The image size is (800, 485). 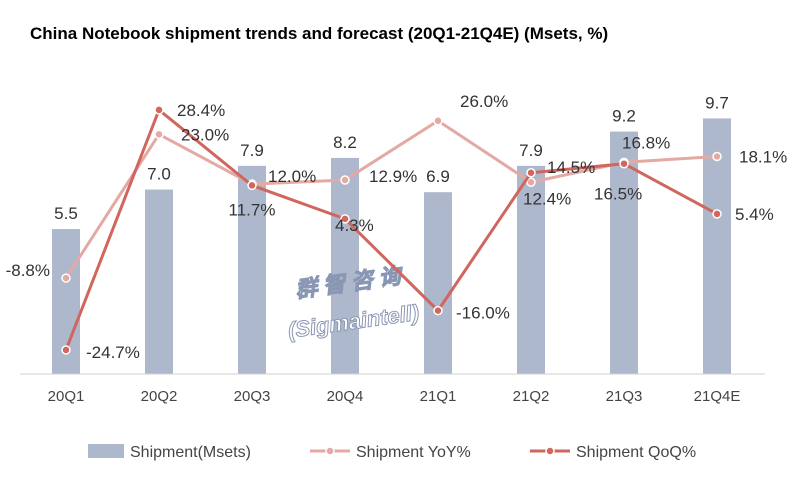 What do you see at coordinates (190, 452) in the screenshot?
I see `legend-shipment: Shipment(Msets)` at bounding box center [190, 452].